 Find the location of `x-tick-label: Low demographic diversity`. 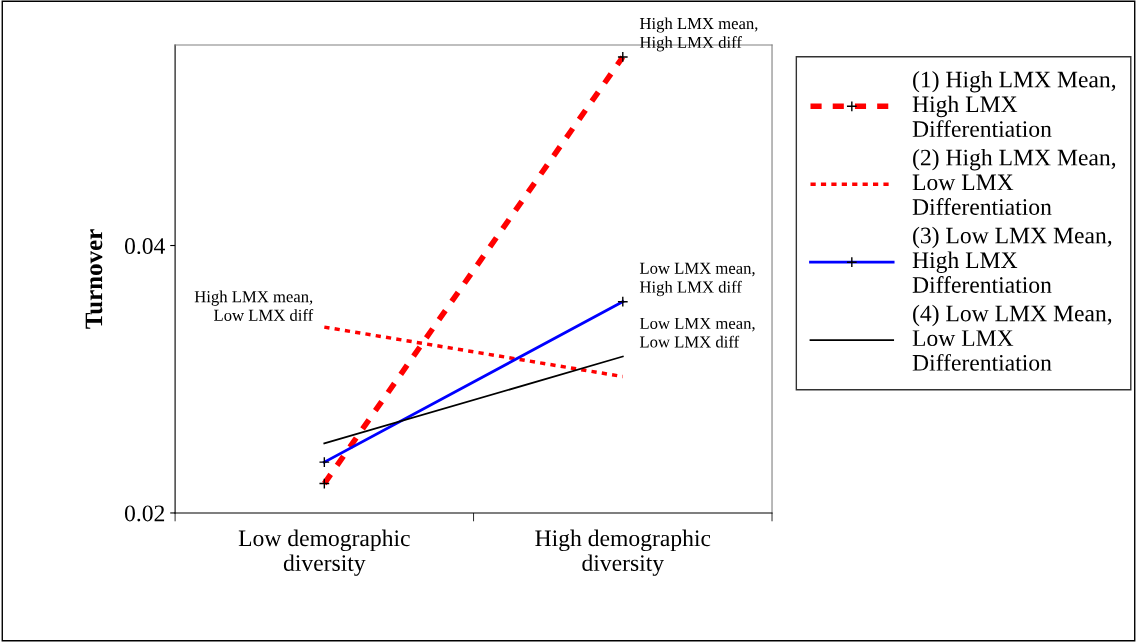

x-tick-label: Low demographic diversity is located at coordinates (324, 552).